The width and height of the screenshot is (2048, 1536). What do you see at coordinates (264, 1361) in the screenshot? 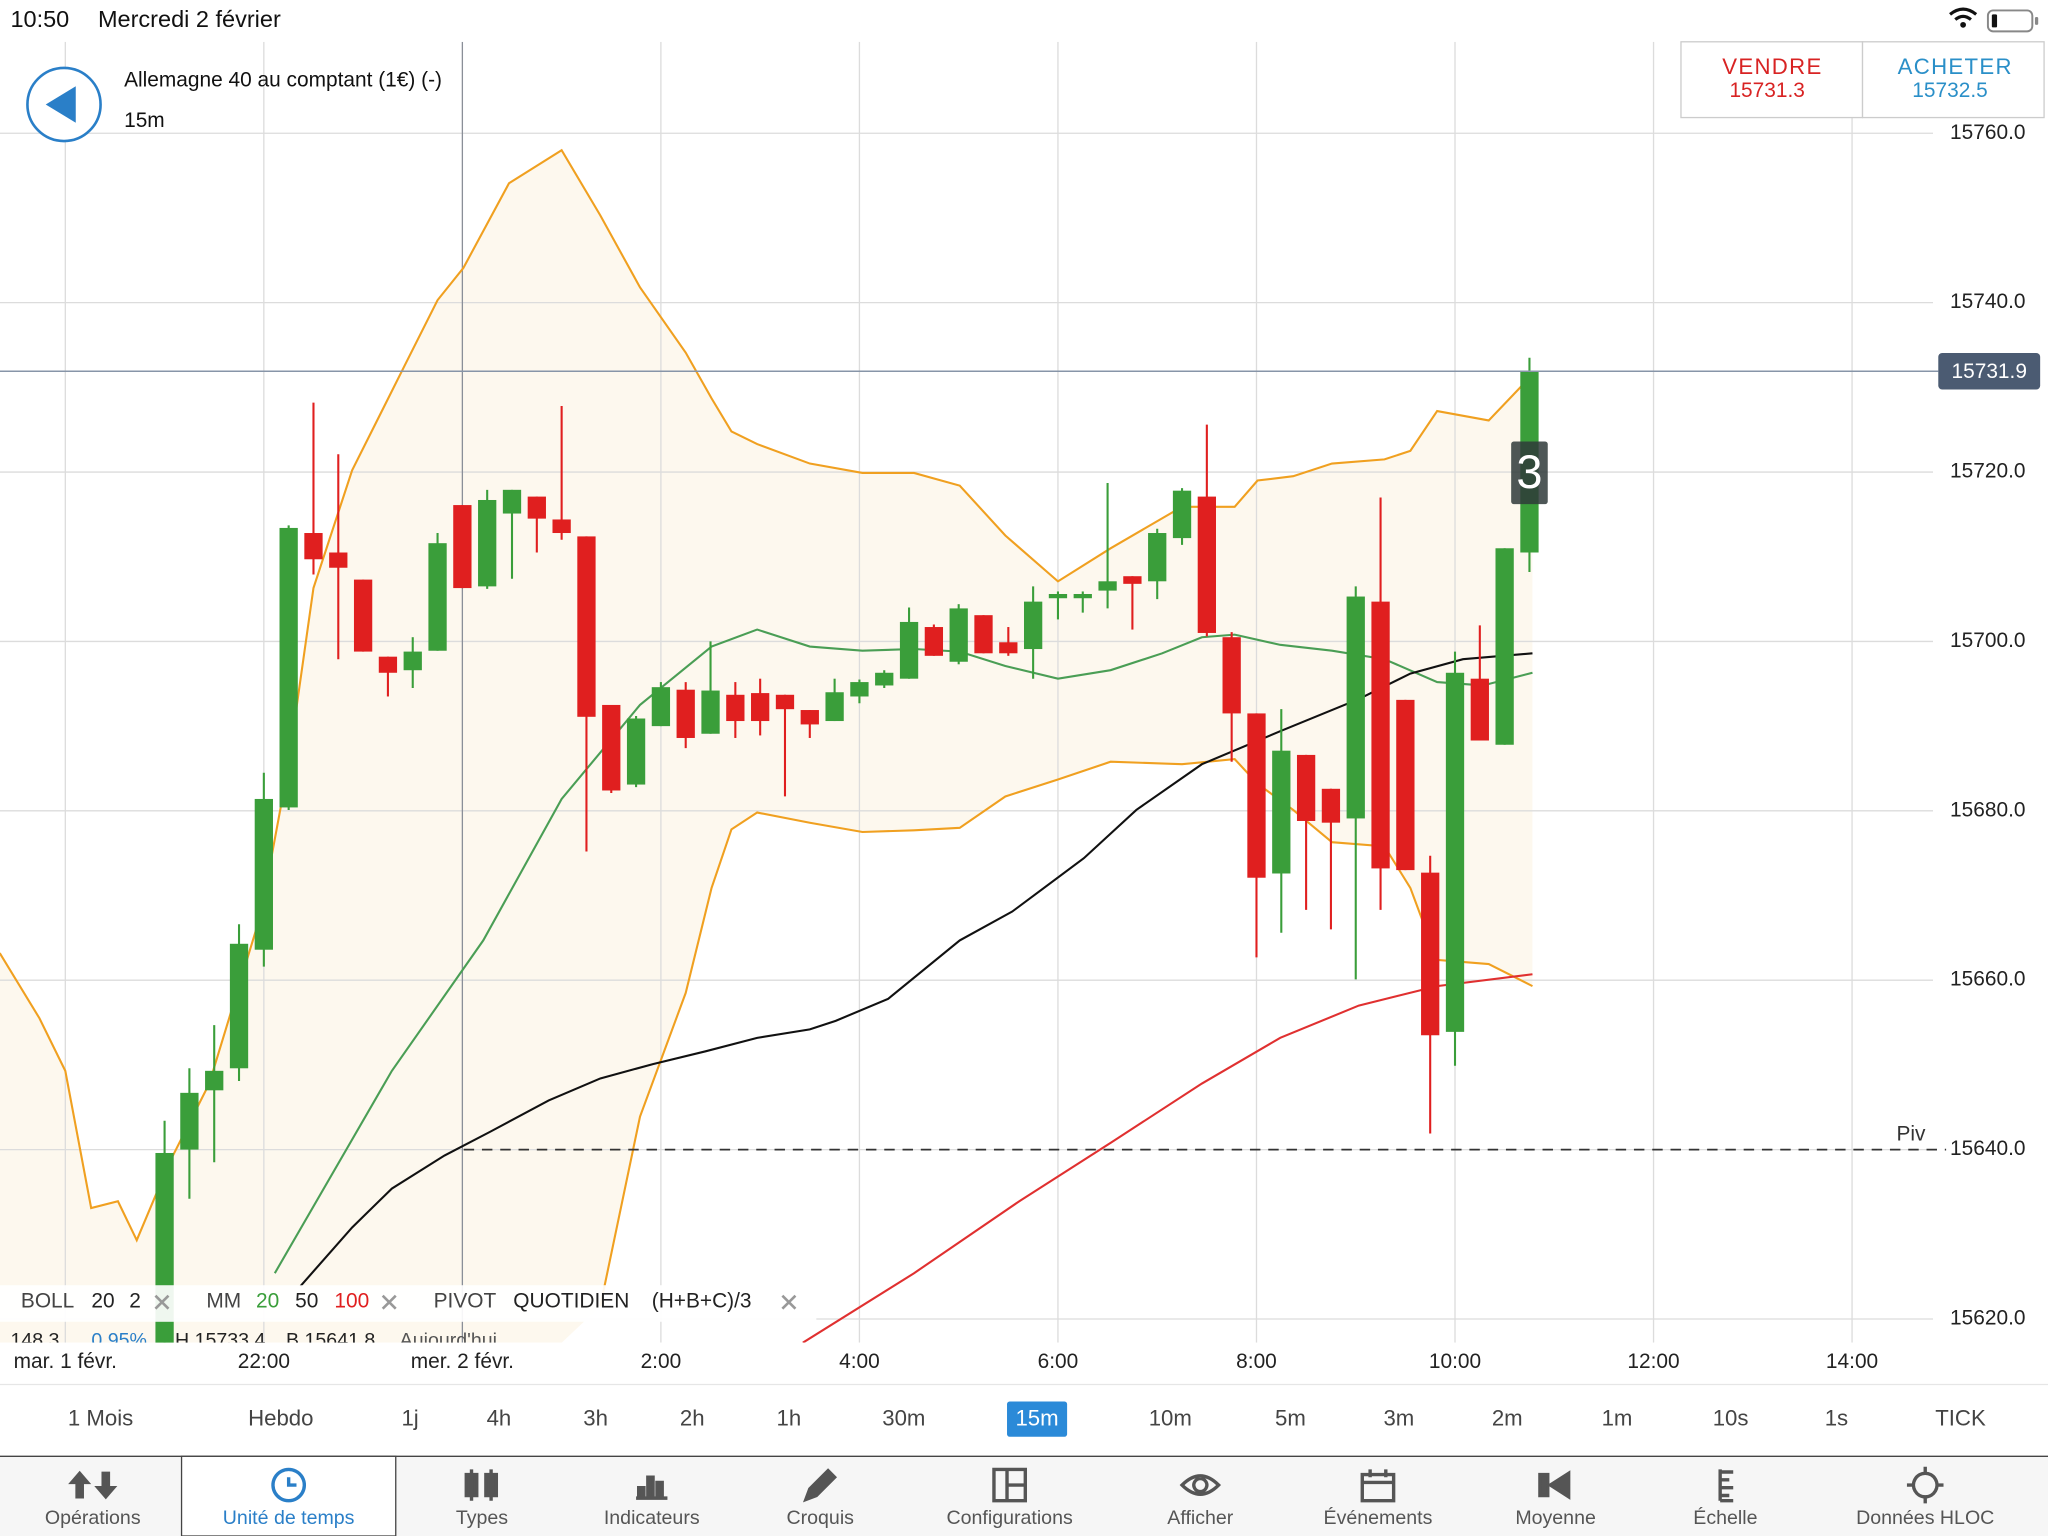
I see `x-tick-label: 22:00` at bounding box center [264, 1361].